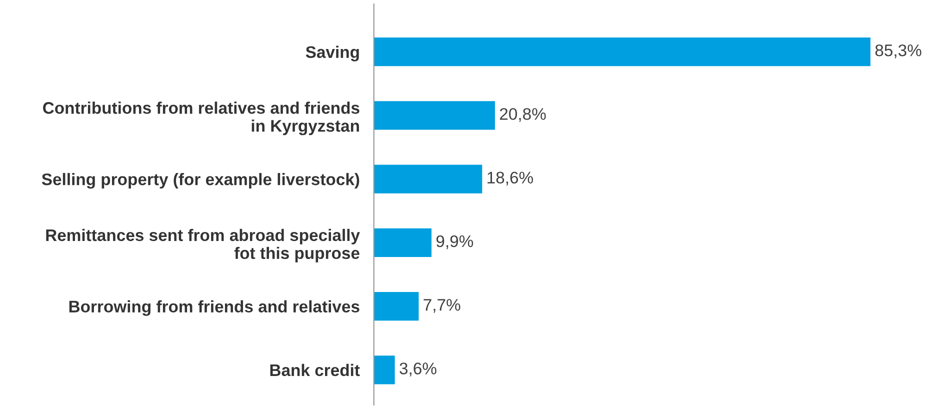 The height and width of the screenshot is (409, 937). I want to click on data-label: 85,3%, so click(898, 51).